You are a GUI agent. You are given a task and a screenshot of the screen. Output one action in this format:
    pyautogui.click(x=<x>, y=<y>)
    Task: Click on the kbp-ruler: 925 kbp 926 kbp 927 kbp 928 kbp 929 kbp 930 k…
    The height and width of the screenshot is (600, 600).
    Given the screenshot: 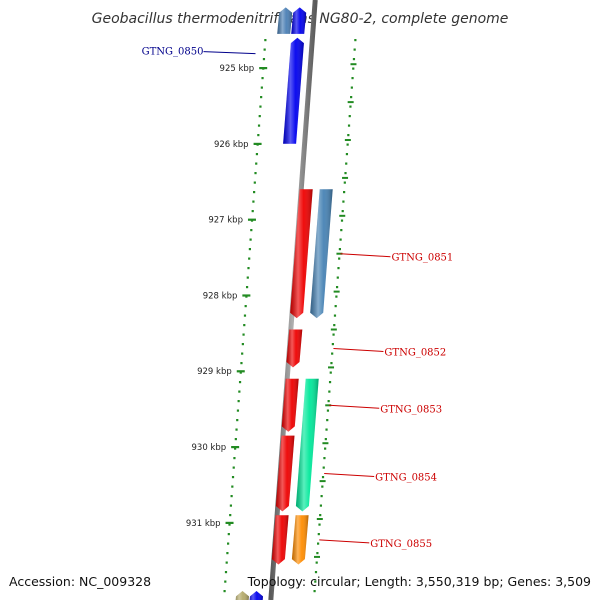 What is the action you would take?
    pyautogui.click(x=227, y=296)
    